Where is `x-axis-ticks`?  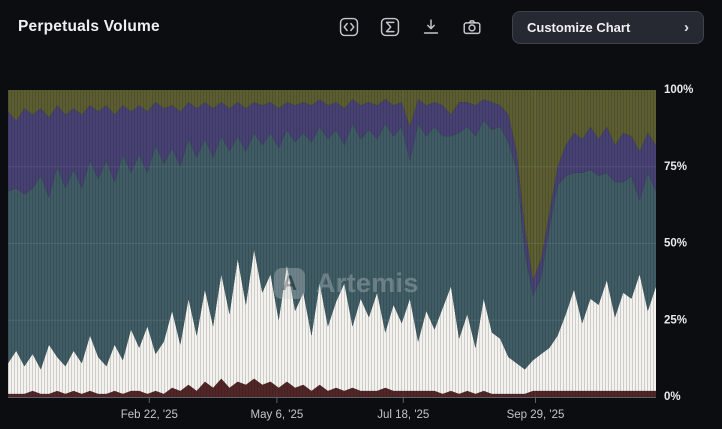
x-axis-ticks is located at coordinates (342, 400).